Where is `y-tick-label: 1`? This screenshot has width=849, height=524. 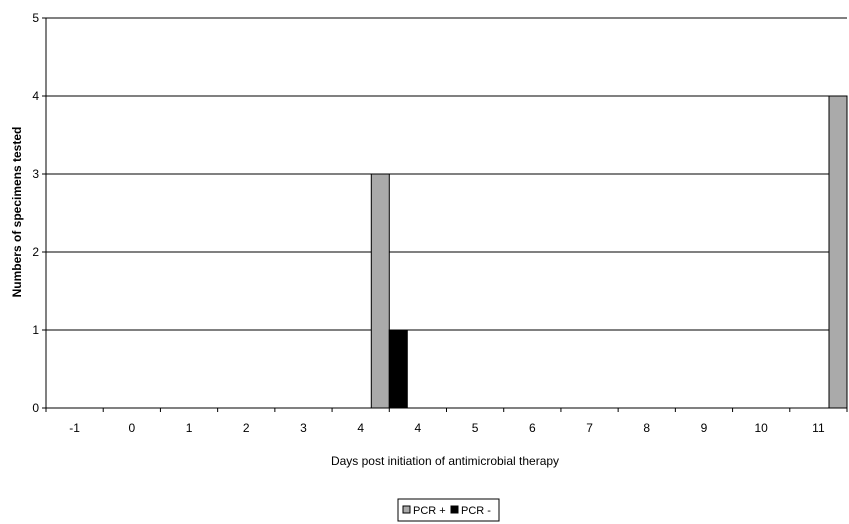
y-tick-label: 1 is located at coordinates (35, 330).